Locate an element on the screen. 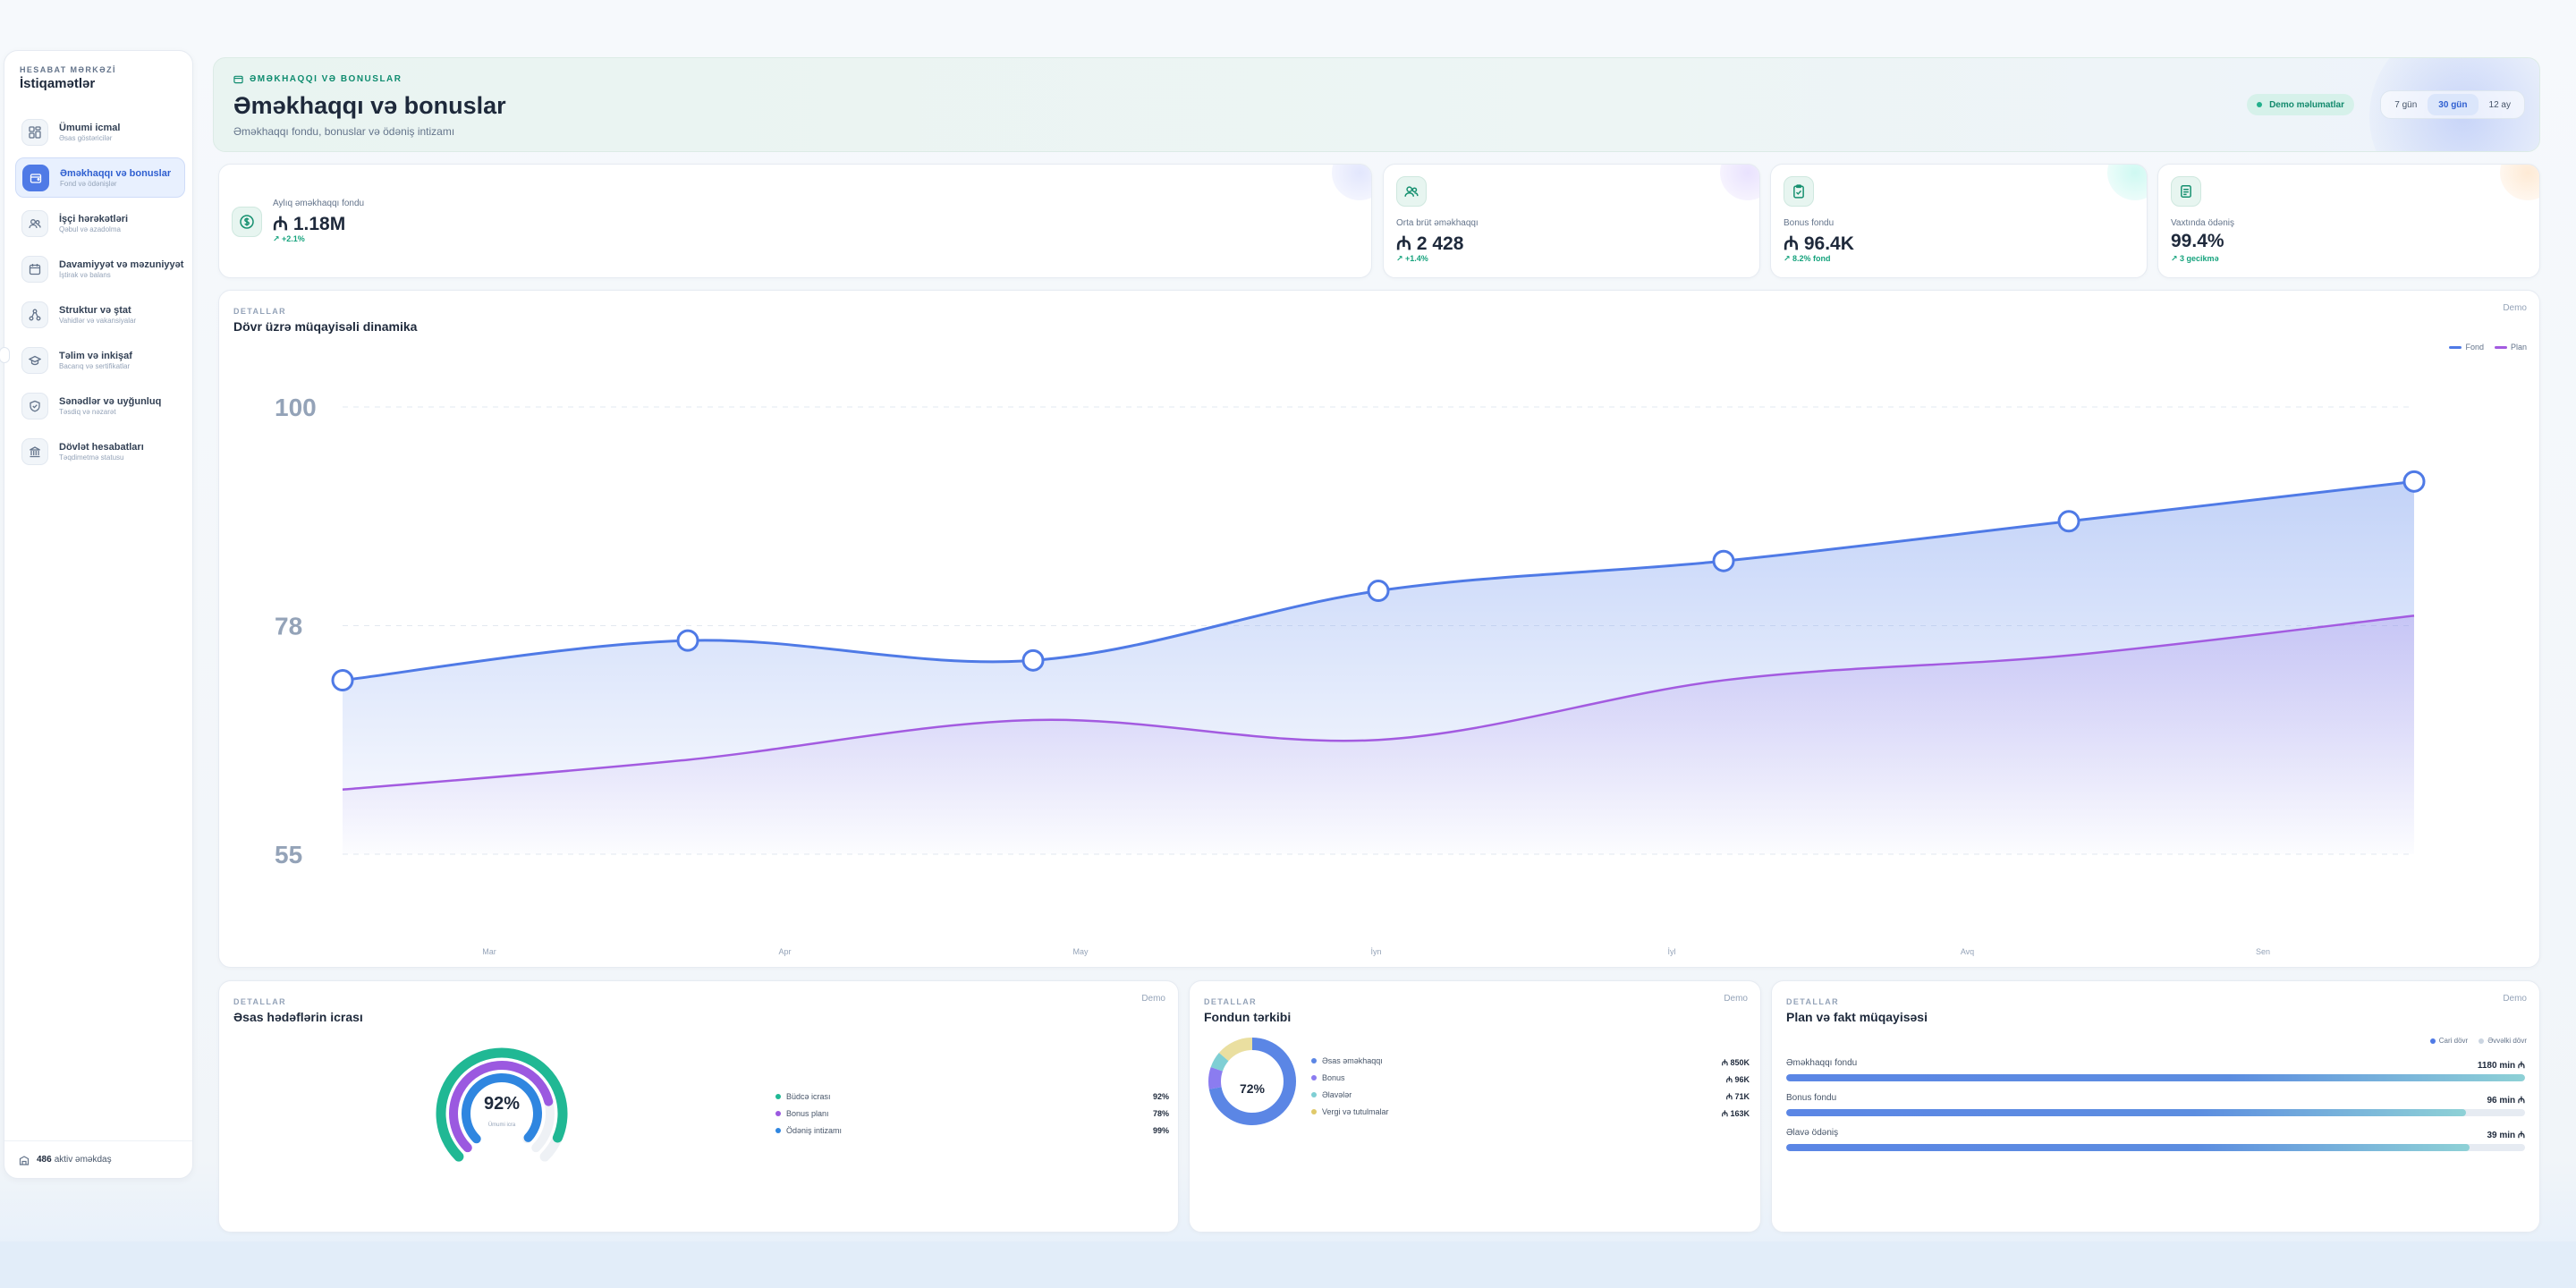 The height and width of the screenshot is (1288, 2576). kpi-label: Vaxtında ödəniş is located at coordinates (2202, 223).